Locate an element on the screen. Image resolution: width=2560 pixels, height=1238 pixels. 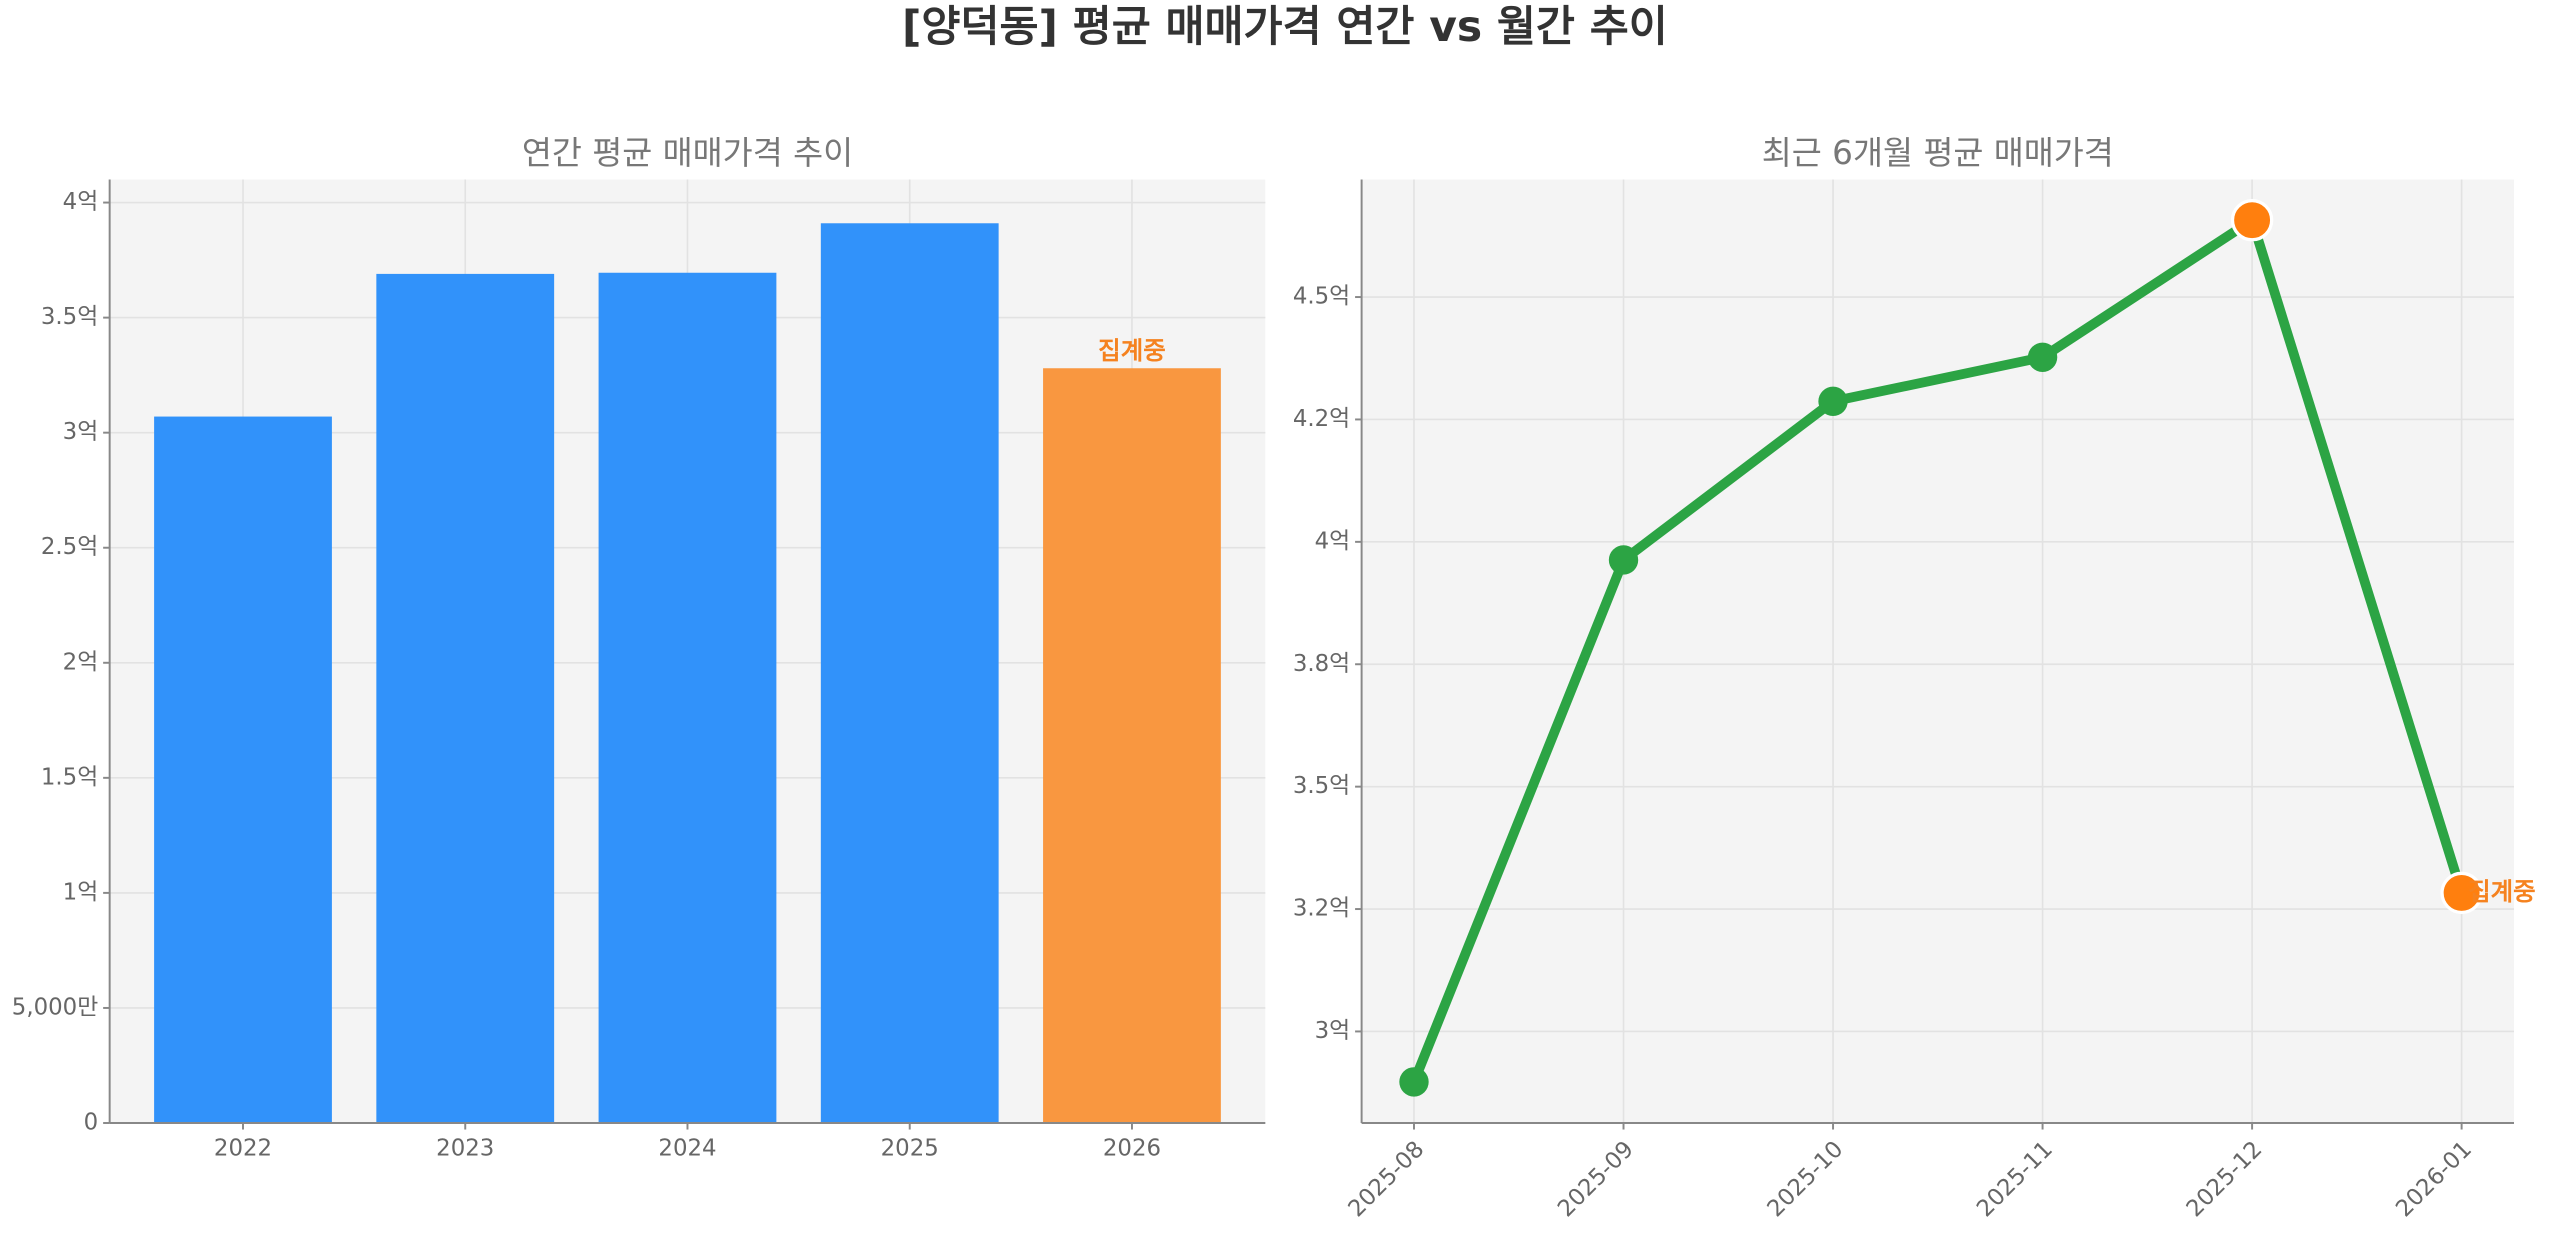
y-tick-label: 3.8억 is located at coordinates (1321, 664).